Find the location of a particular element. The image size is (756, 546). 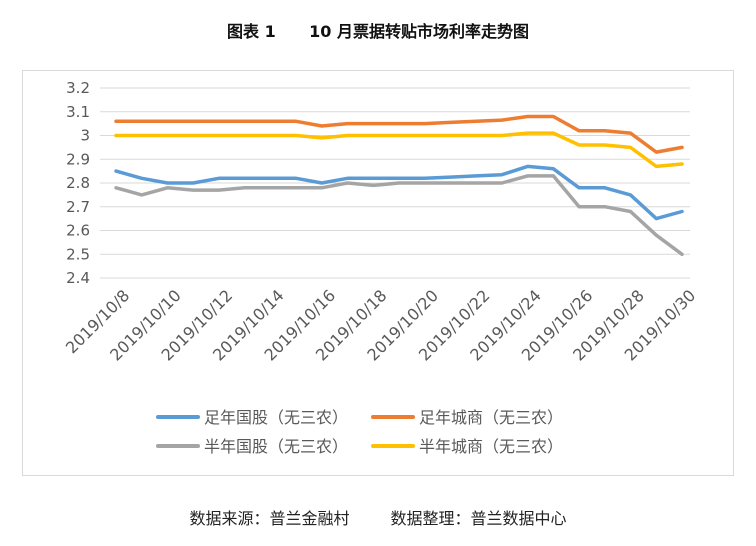

y-tick-label: 2.6 is located at coordinates (78, 231).